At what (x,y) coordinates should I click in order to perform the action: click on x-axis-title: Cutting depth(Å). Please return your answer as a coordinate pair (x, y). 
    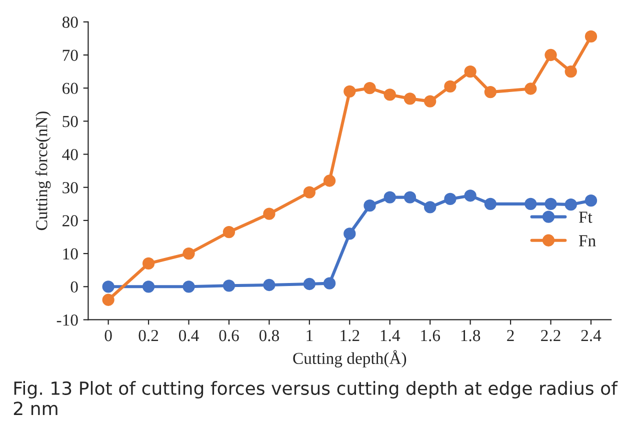
    Looking at the image, I should click on (349, 359).